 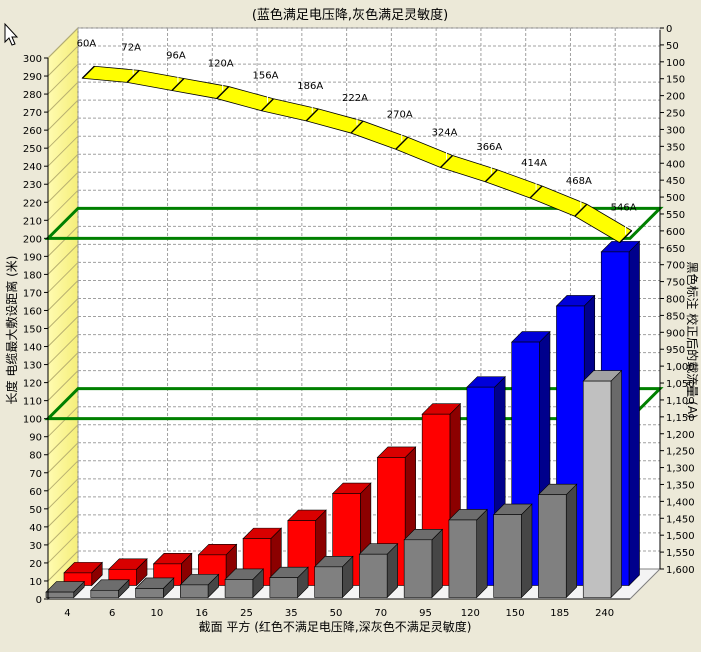 I want to click on y2-tick-label: 1,100, so click(x=680, y=401).